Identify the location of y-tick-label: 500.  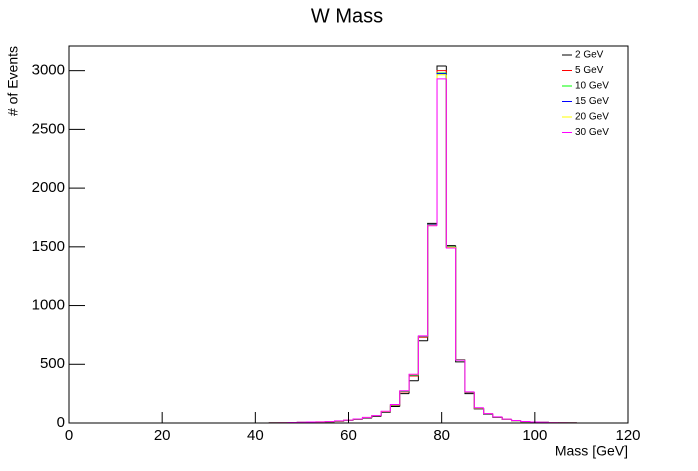
(52, 363).